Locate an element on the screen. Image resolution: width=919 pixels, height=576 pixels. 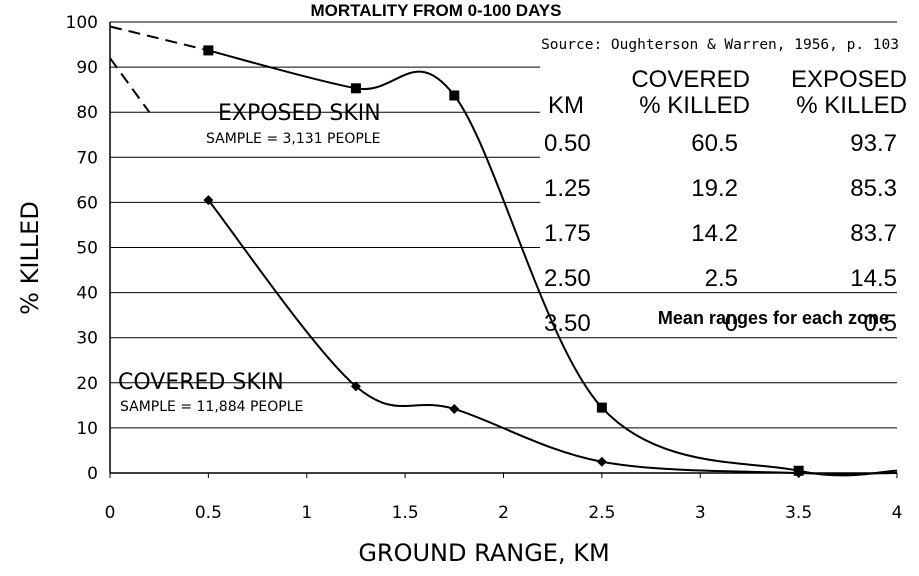
y-tick-label: 100 is located at coordinates (82, 23).